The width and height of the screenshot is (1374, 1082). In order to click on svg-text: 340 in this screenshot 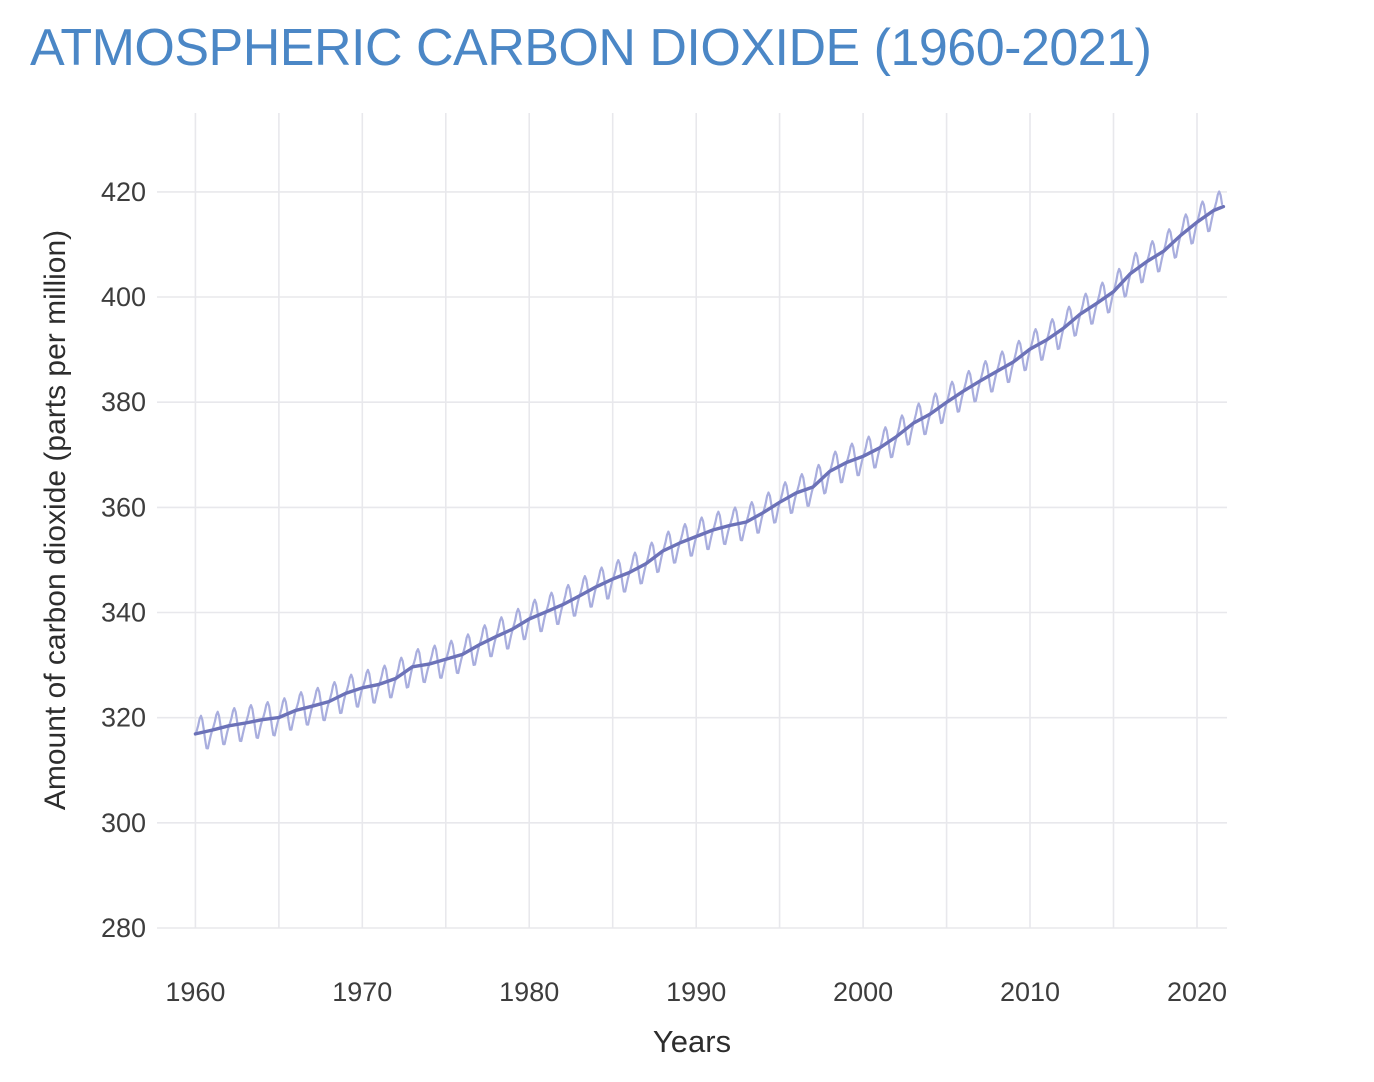, I will do `click(123, 613)`.